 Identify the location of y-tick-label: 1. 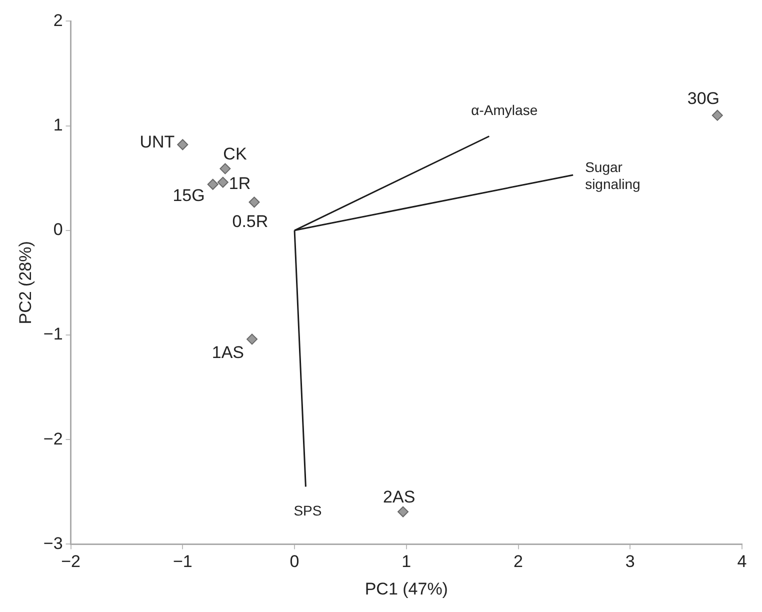
(58, 124).